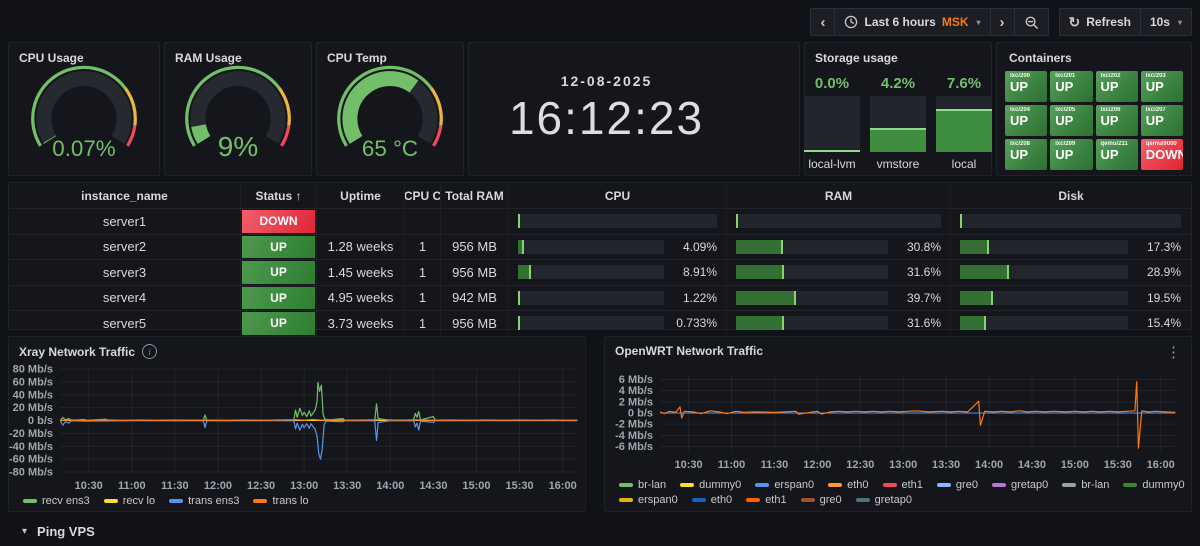 The width and height of the screenshot is (1200, 546). What do you see at coordinates (475, 195) in the screenshot?
I see `col-header-total-ram: Total RAM` at bounding box center [475, 195].